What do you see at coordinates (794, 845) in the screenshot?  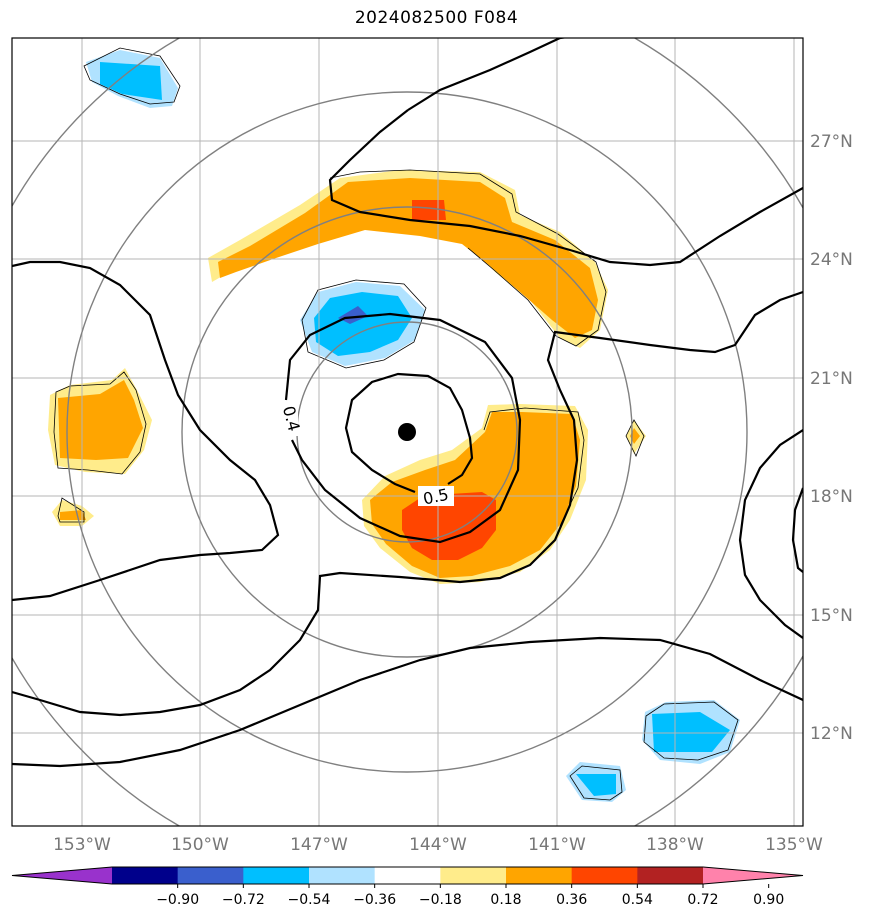 I see `lon-label: 135°W` at bounding box center [794, 845].